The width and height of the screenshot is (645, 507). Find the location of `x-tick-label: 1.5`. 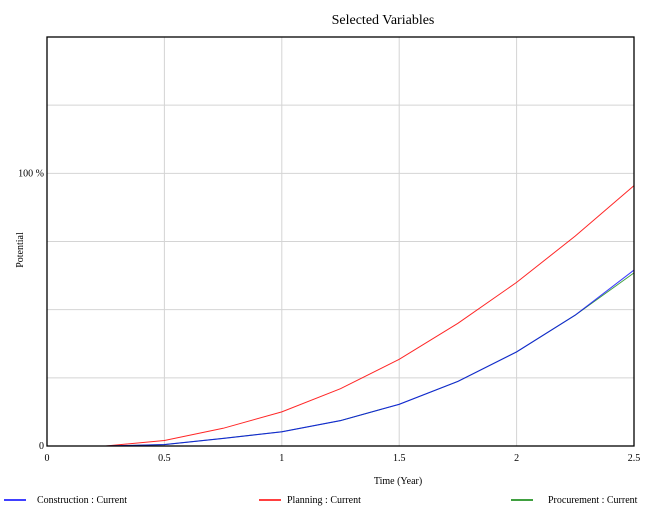

x-tick-label: 1.5 is located at coordinates (399, 458).